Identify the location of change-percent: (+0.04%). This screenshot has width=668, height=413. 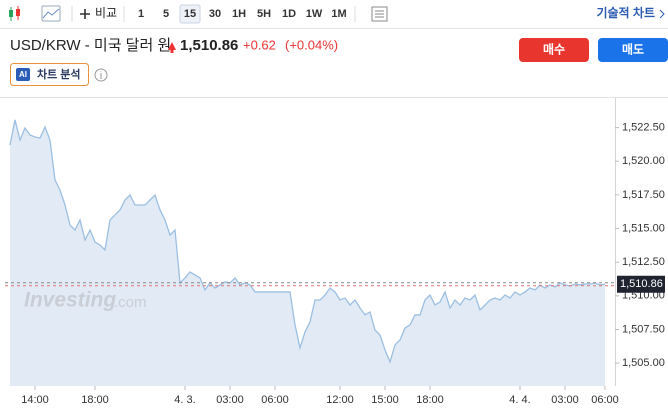
(311, 44).